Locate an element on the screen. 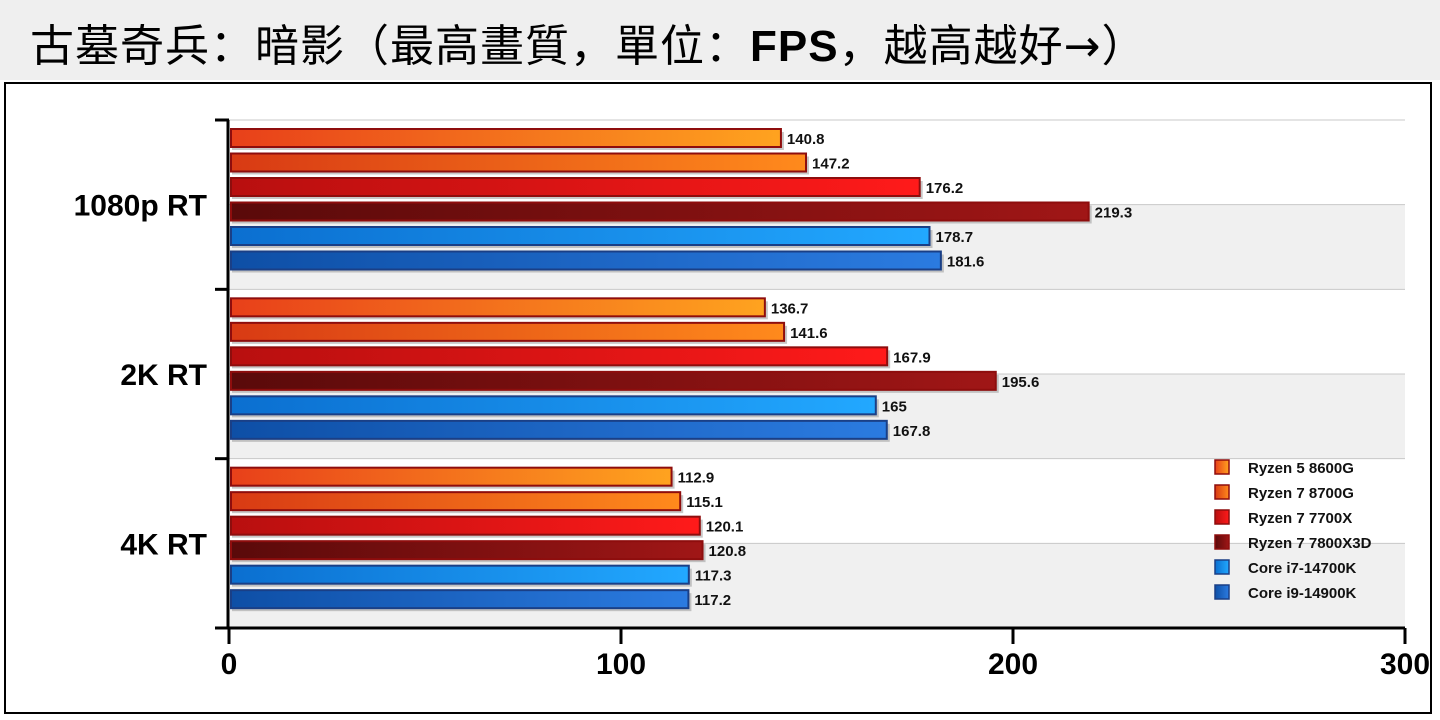 This screenshot has width=1440, height=720. value-label: 195.6 is located at coordinates (1021, 382).